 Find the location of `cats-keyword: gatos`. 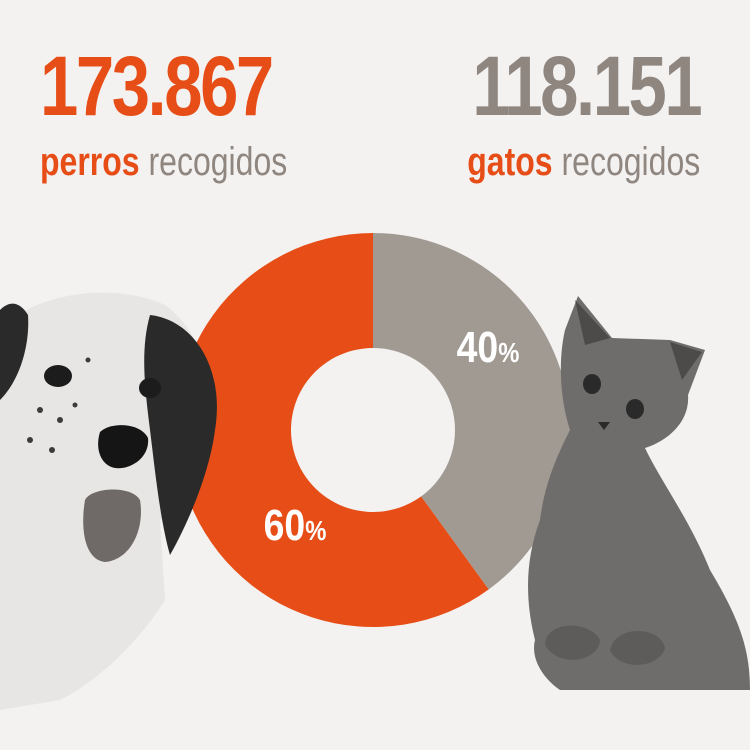

cats-keyword: gatos is located at coordinates (510, 162).